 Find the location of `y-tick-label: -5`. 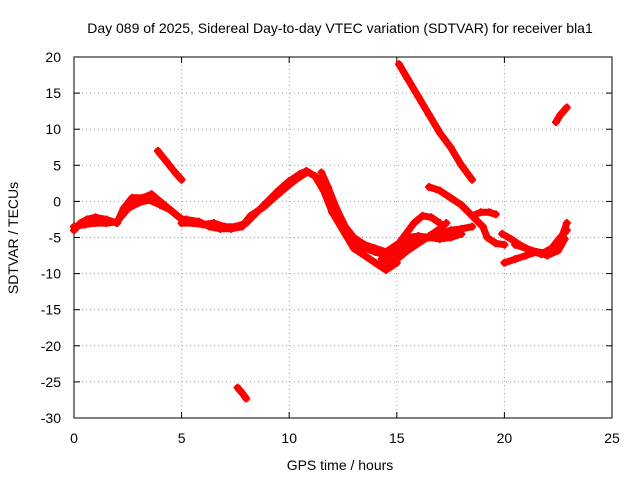

y-tick-label: -5 is located at coordinates (55, 238).